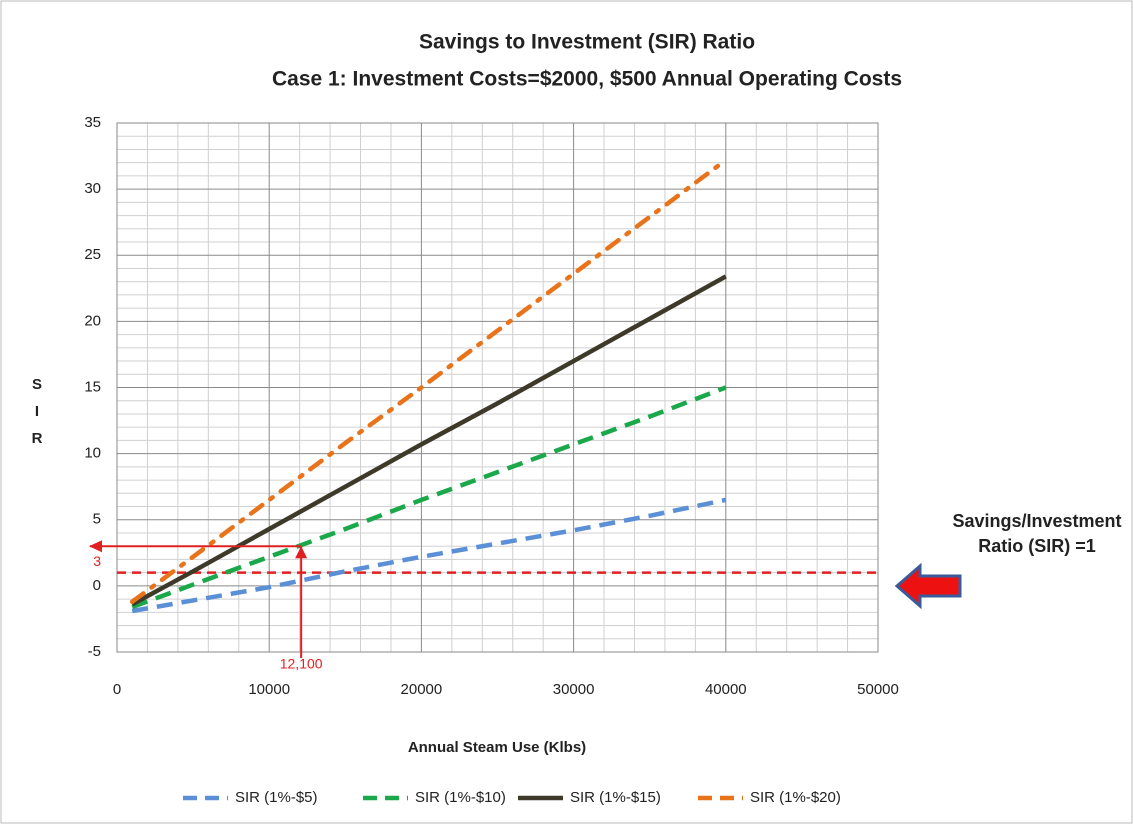  What do you see at coordinates (497, 747) in the screenshot?
I see `x-axis-label: Annual Steam Use (Klbs)` at bounding box center [497, 747].